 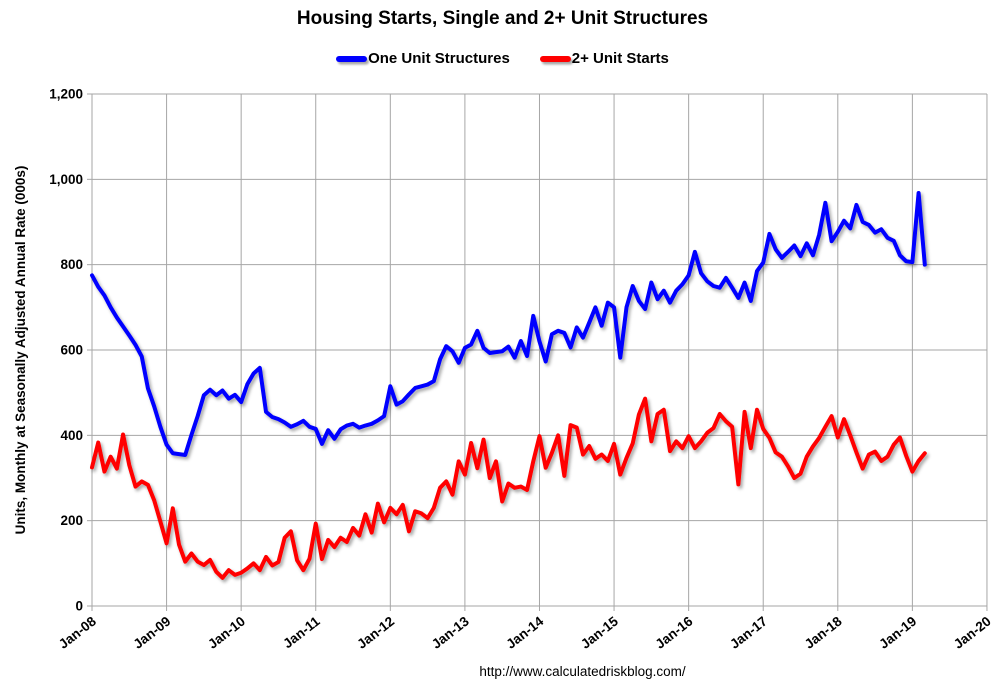 I want to click on y-tick-label: 1,000, so click(x=66, y=179).